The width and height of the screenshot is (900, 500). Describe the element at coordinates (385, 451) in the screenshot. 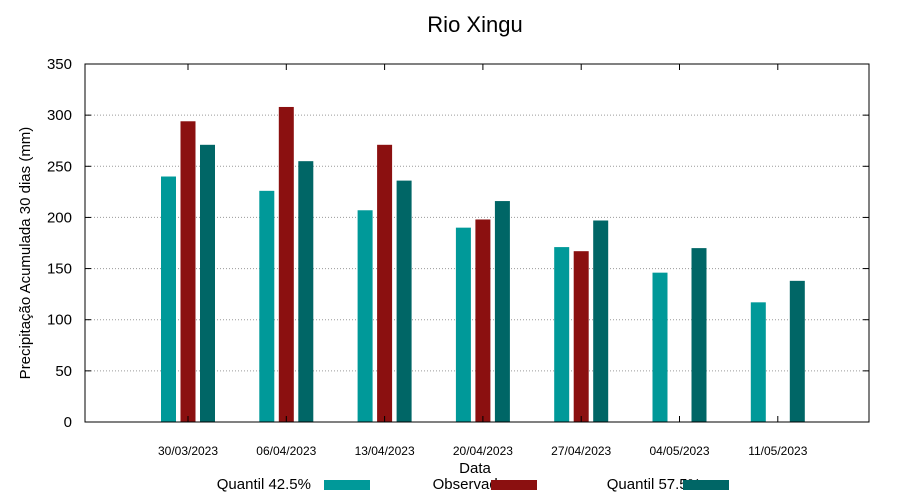

I see `x-tick-label: 13/04/2023` at that location.